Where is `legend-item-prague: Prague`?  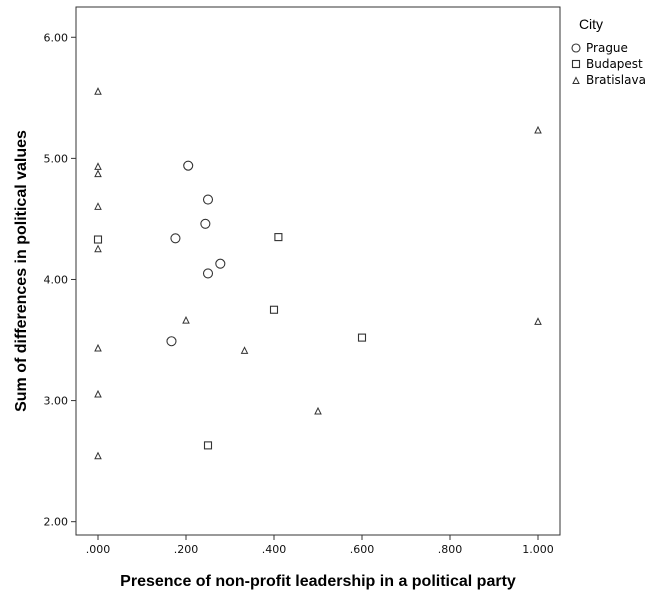
legend-item-prague: Prague is located at coordinates (599, 48).